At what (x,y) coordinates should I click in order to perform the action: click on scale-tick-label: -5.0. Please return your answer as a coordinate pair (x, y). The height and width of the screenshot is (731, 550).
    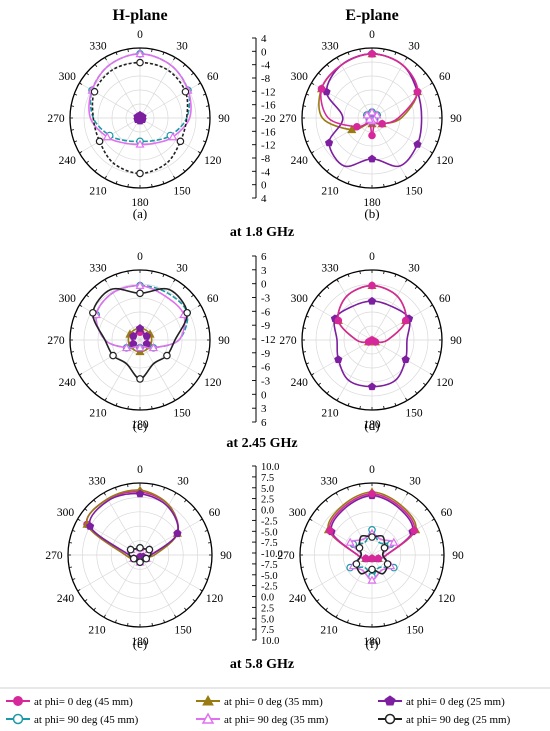
    Looking at the image, I should click on (269, 576).